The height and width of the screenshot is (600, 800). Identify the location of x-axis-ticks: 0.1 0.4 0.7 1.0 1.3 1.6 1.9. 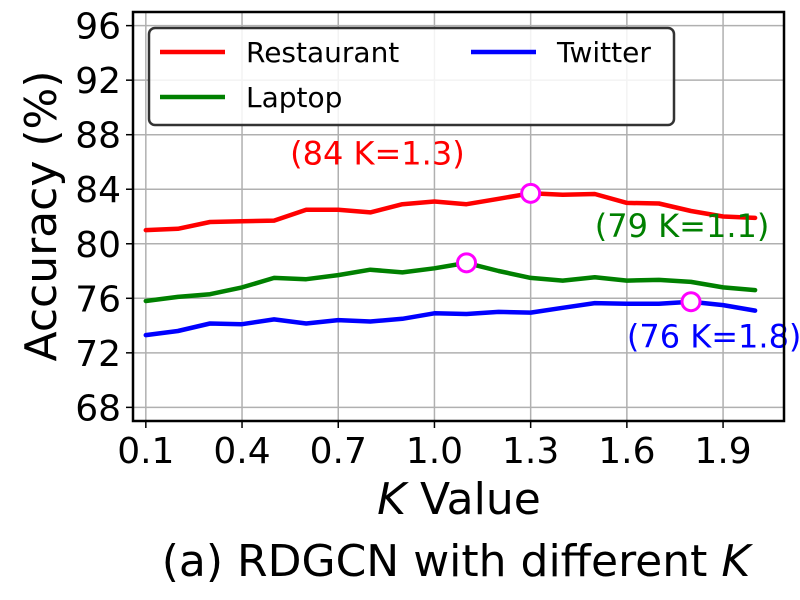
(434, 446).